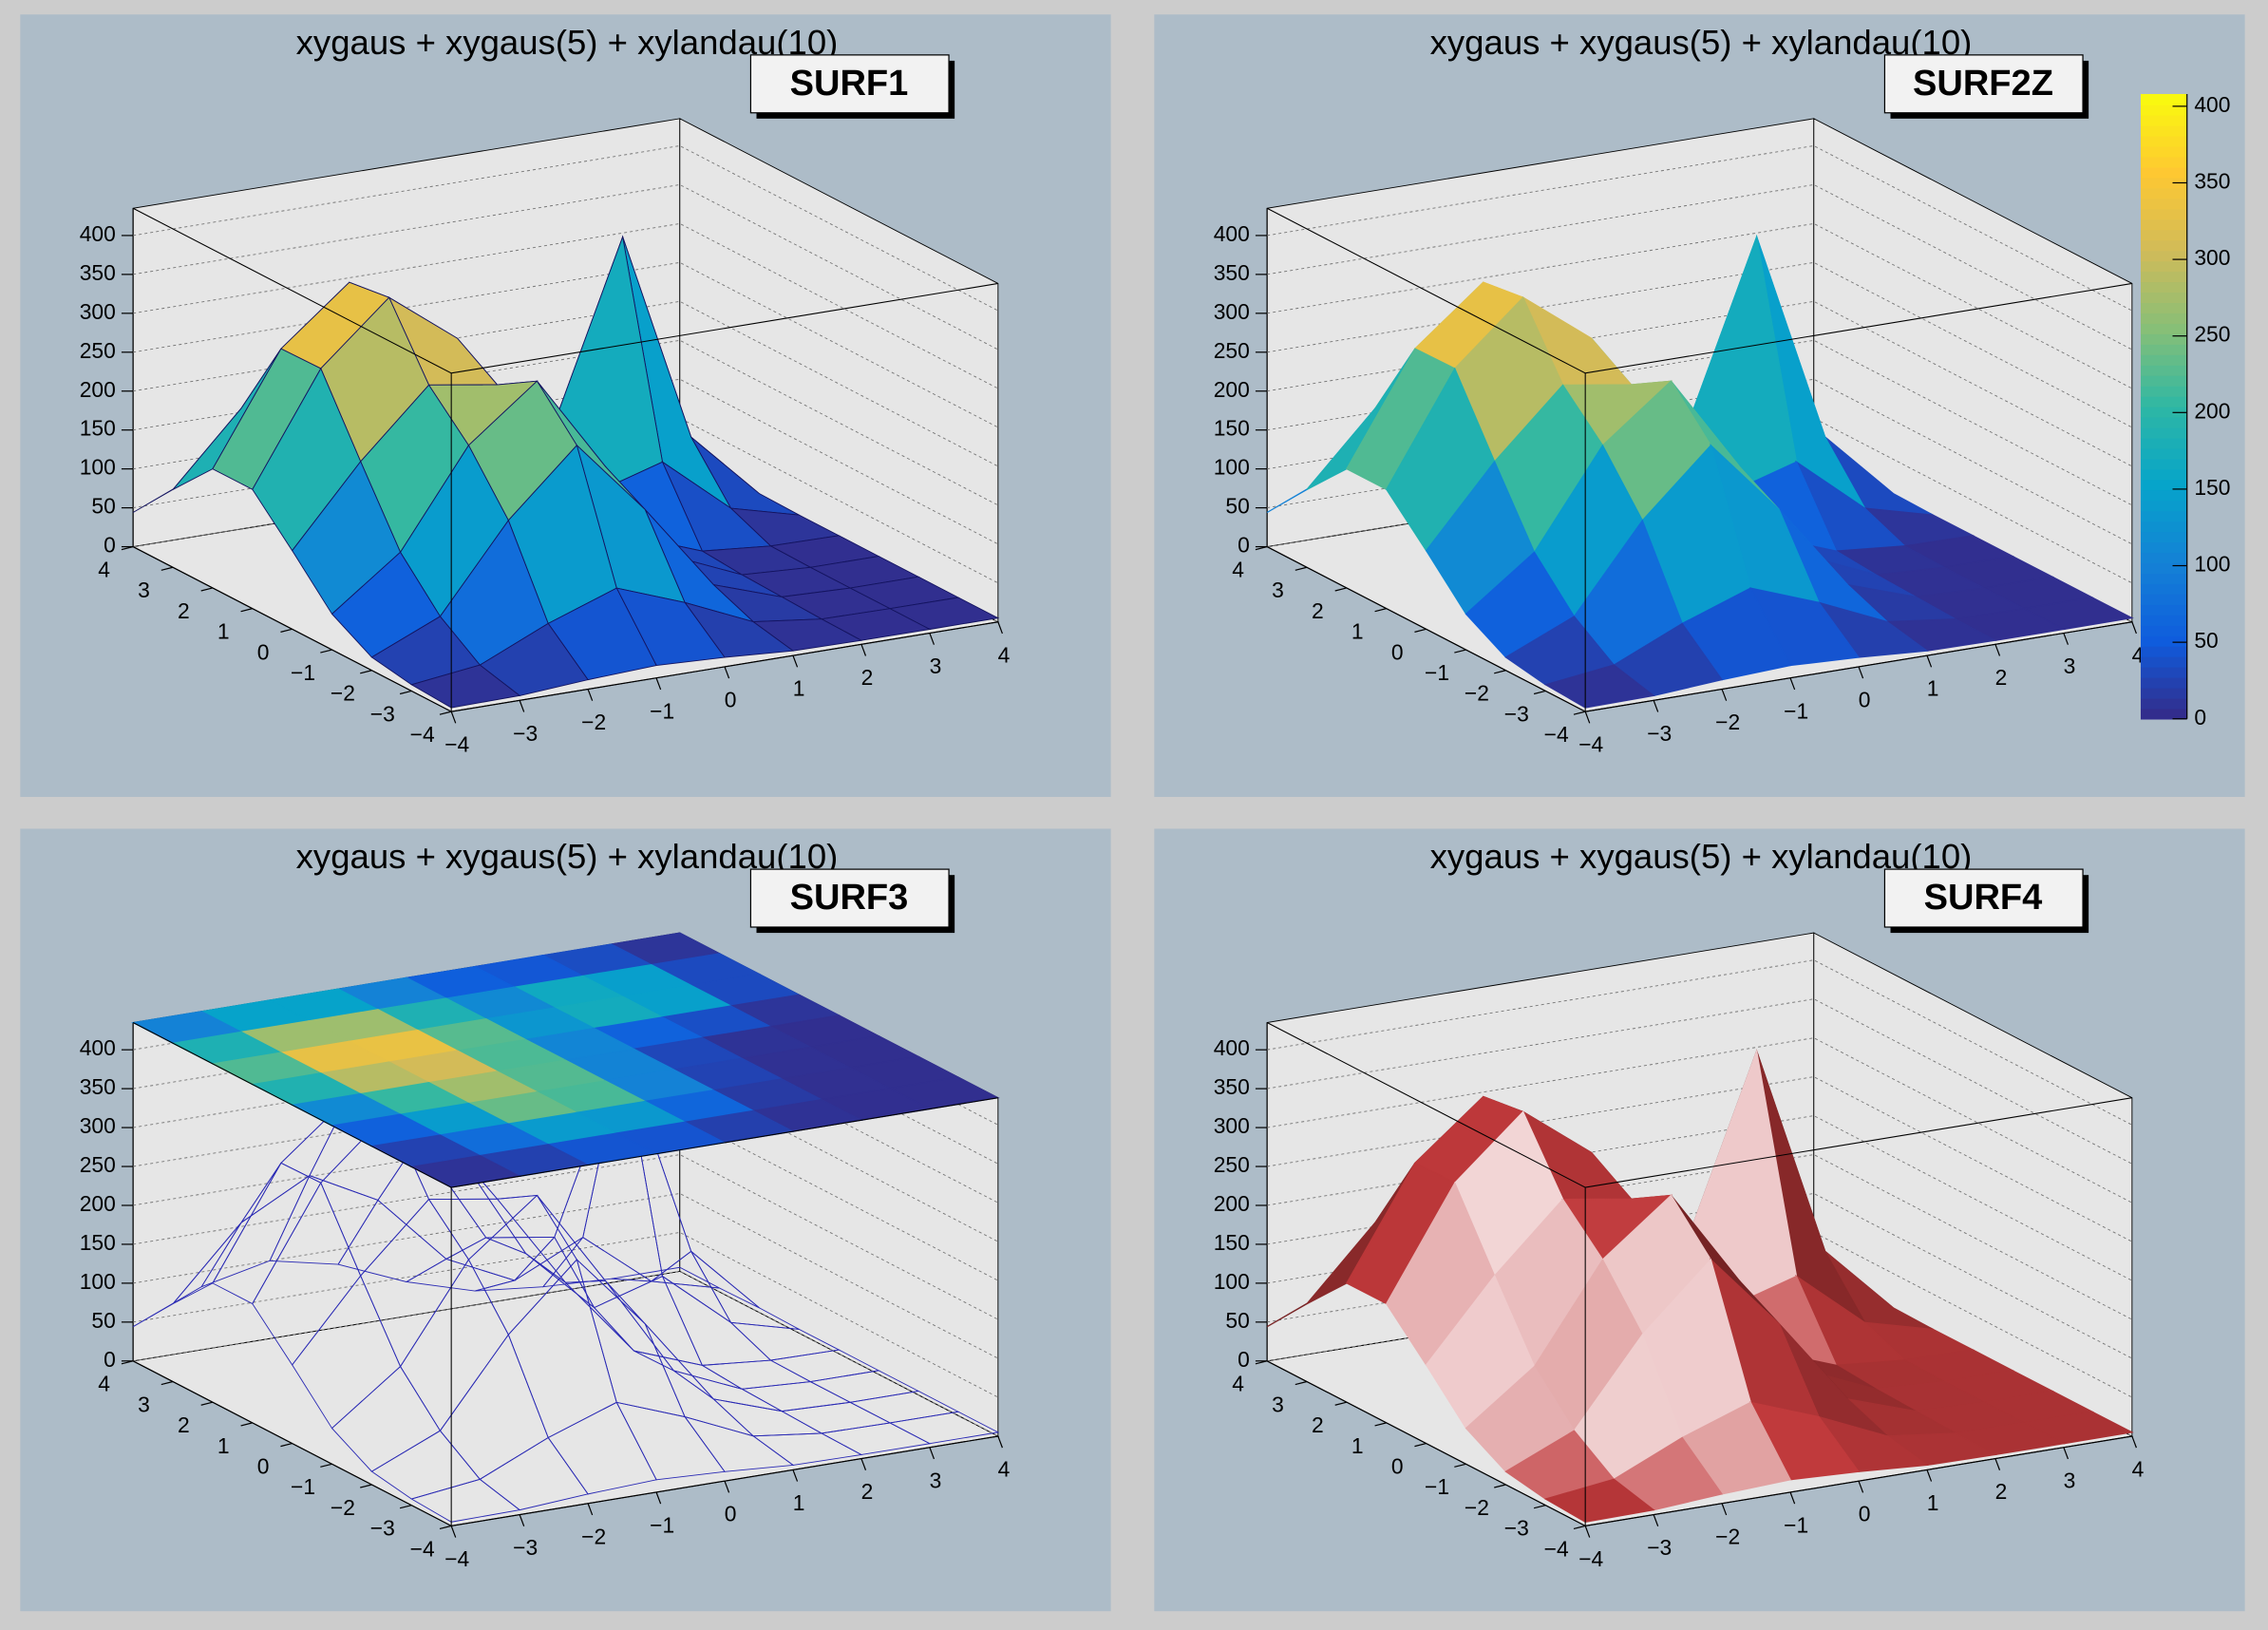 This screenshot has height=1630, width=2268. I want to click on z-tick-label: 0, so click(1244, 545).